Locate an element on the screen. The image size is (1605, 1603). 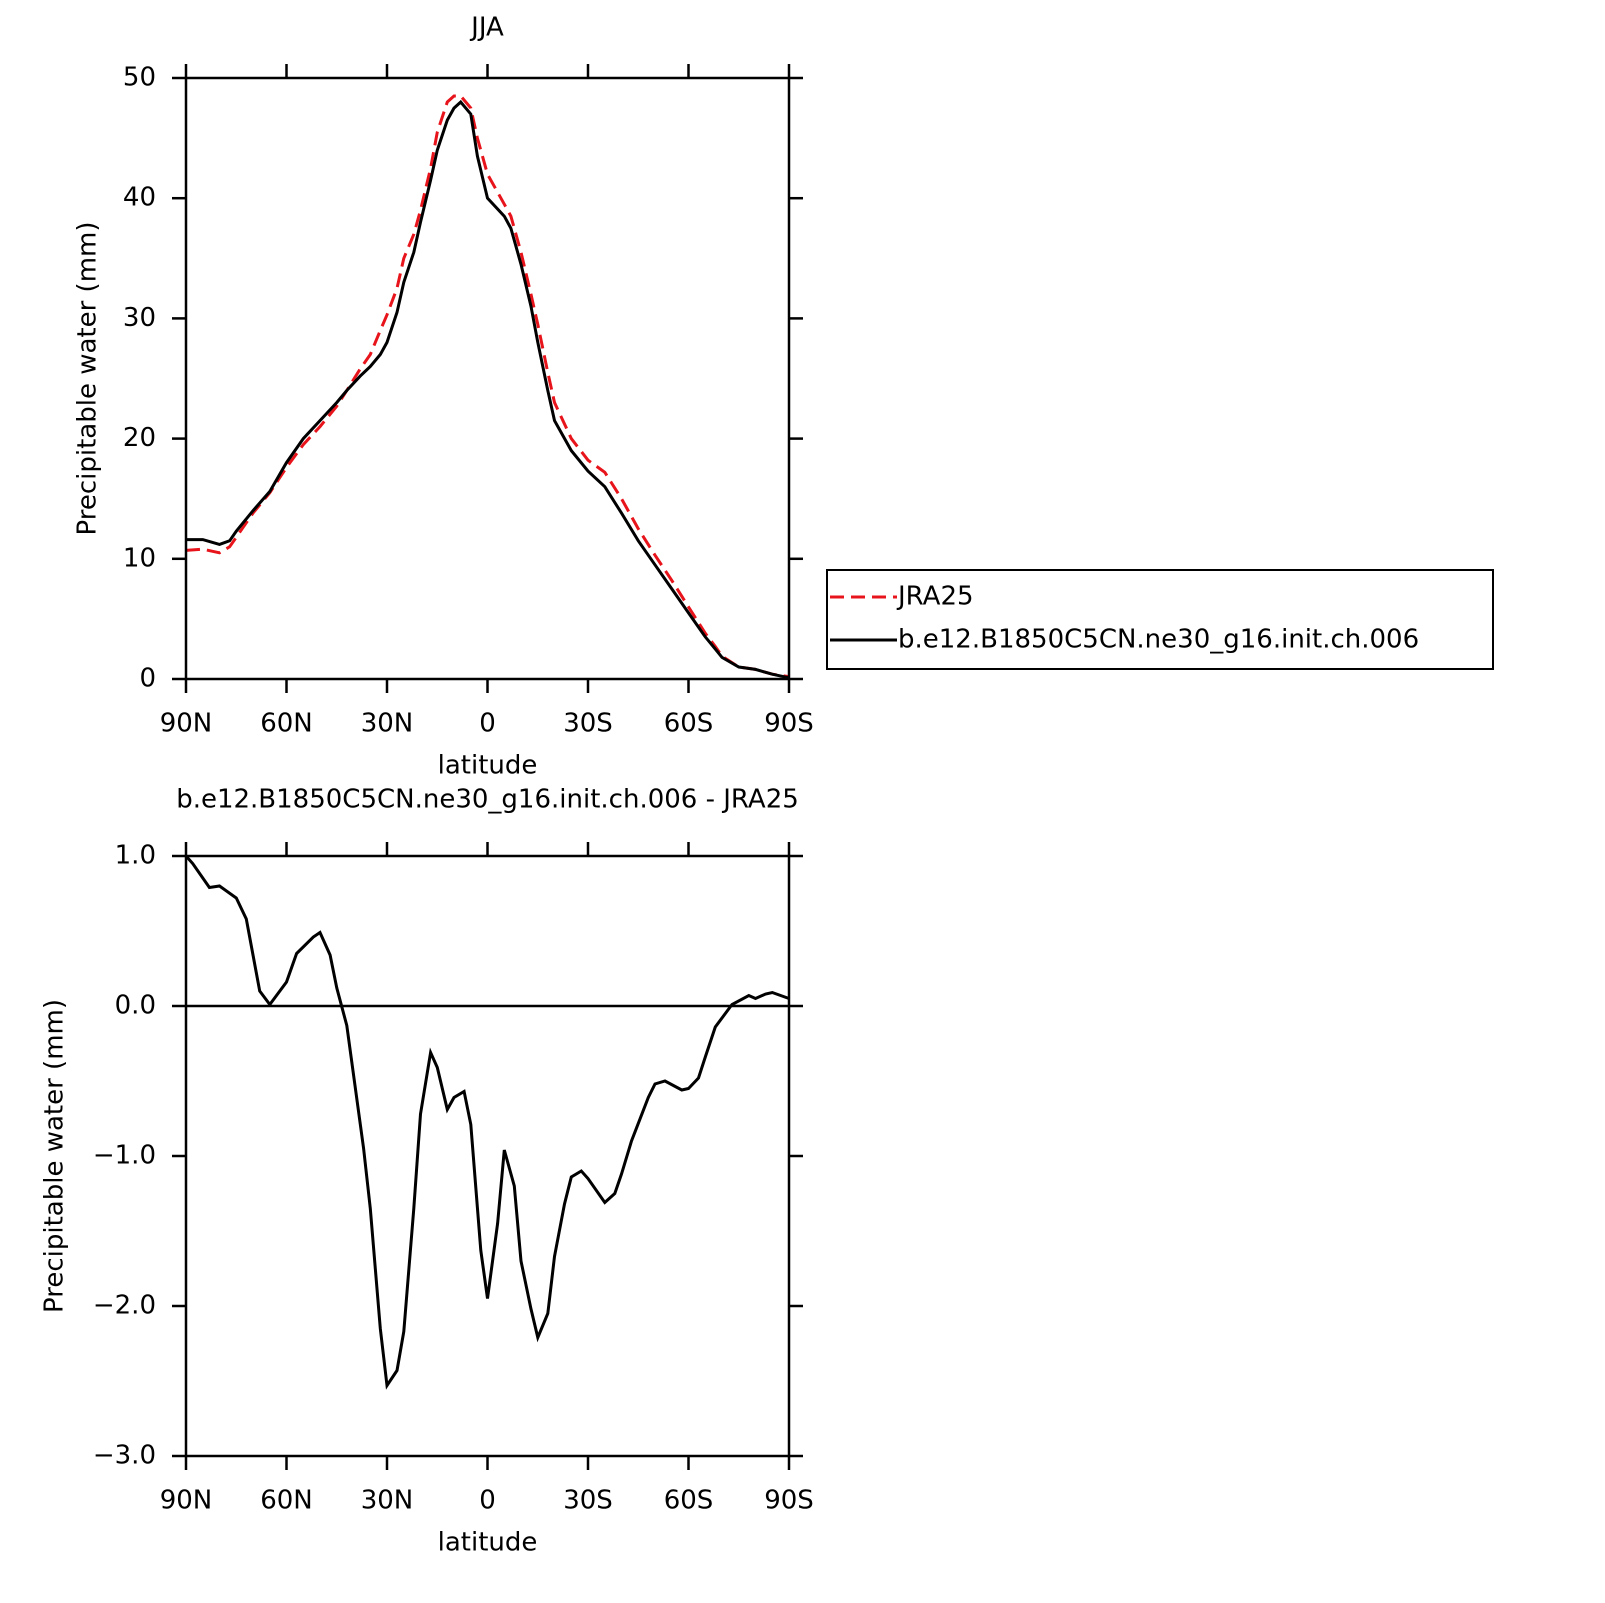
y-tick-label: 0 is located at coordinates (147, 679).